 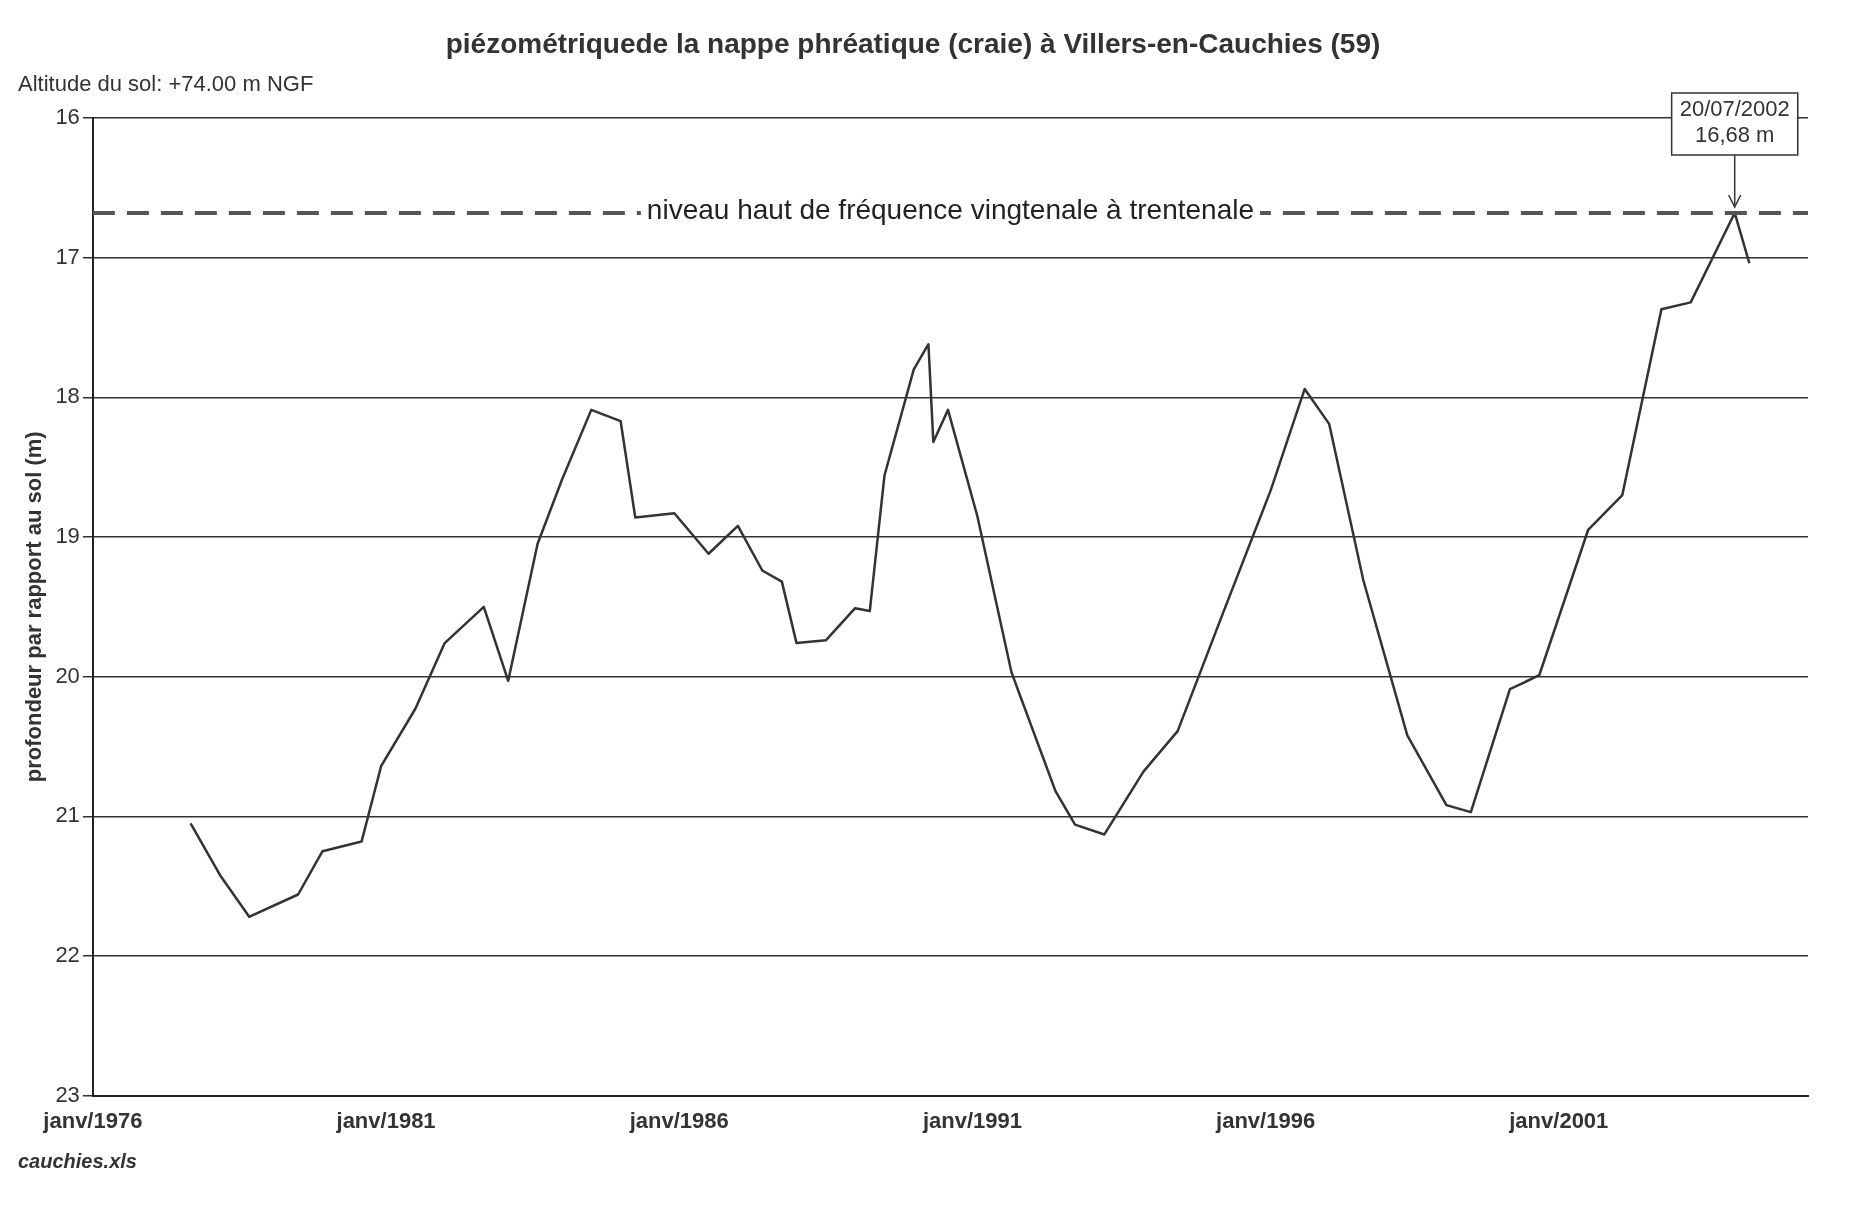 What do you see at coordinates (77, 1161) in the screenshot?
I see `text: cauchies.xls` at bounding box center [77, 1161].